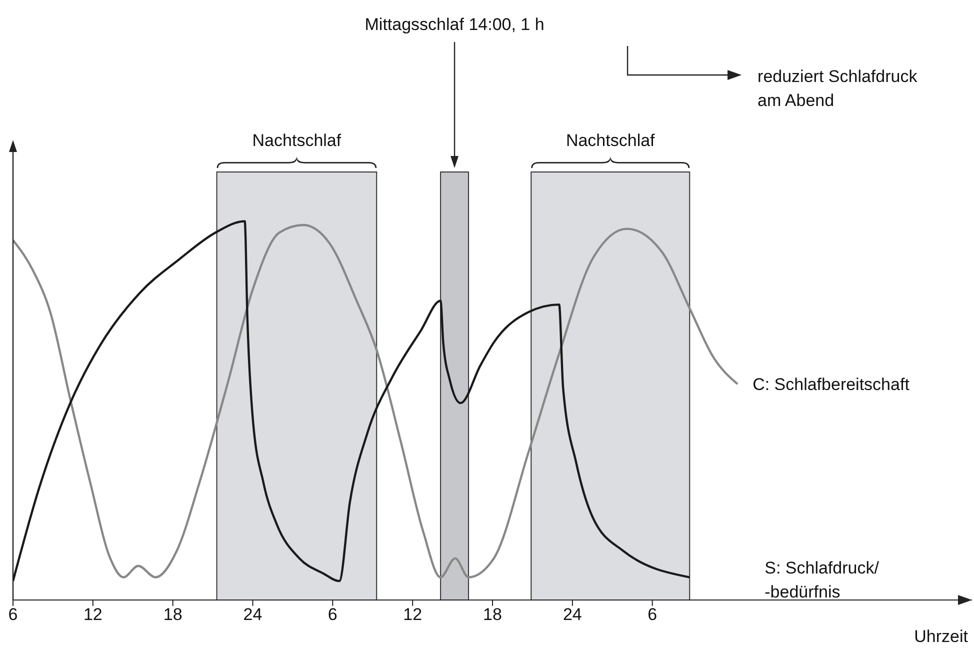 The width and height of the screenshot is (974, 672). Describe the element at coordinates (838, 88) in the screenshot. I see `text: reduziert Schlafdruck am Abend` at that location.